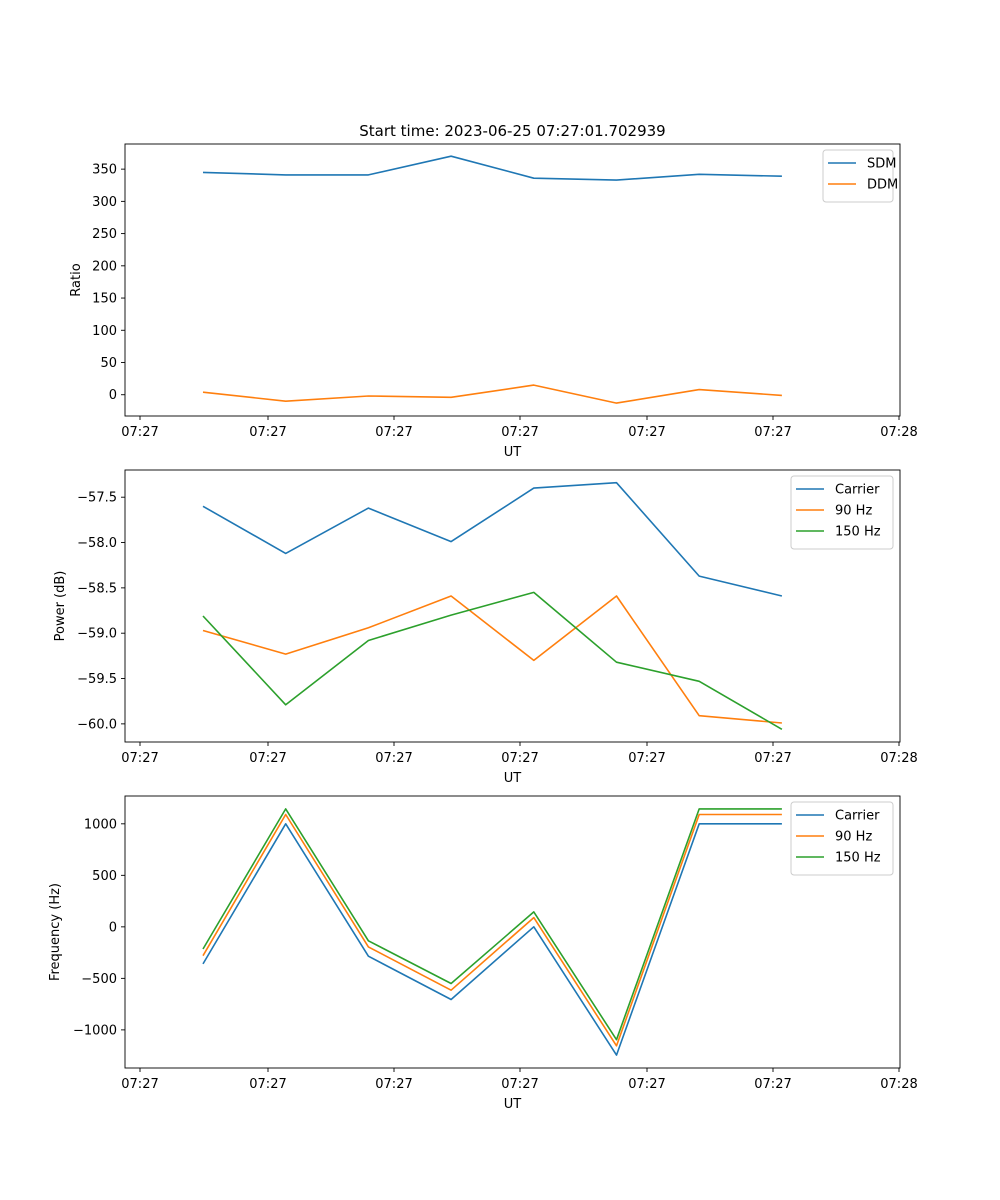 The width and height of the screenshot is (1000, 1200). What do you see at coordinates (104, 299) in the screenshot?
I see `y-tick-label: 150` at bounding box center [104, 299].